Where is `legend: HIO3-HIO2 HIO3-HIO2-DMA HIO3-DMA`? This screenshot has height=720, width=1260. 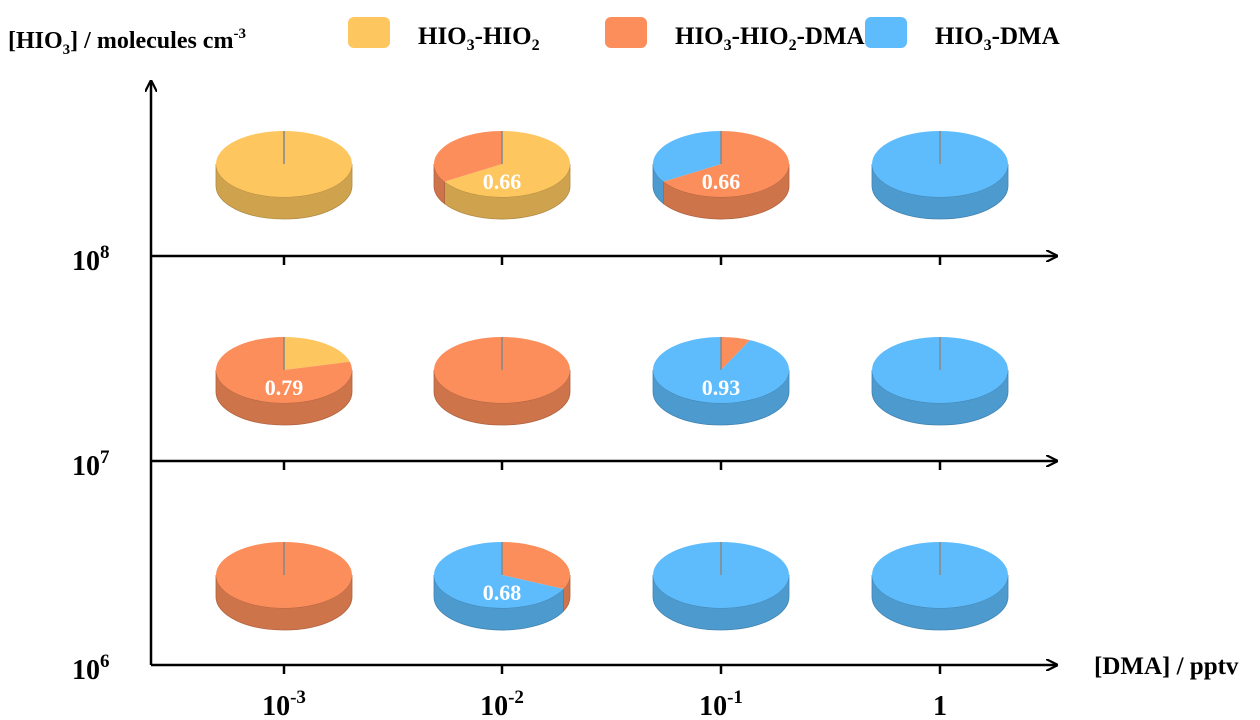
legend: HIO3-HIO2 HIO3-HIO2-DMA HIO3-DMA is located at coordinates (704, 35).